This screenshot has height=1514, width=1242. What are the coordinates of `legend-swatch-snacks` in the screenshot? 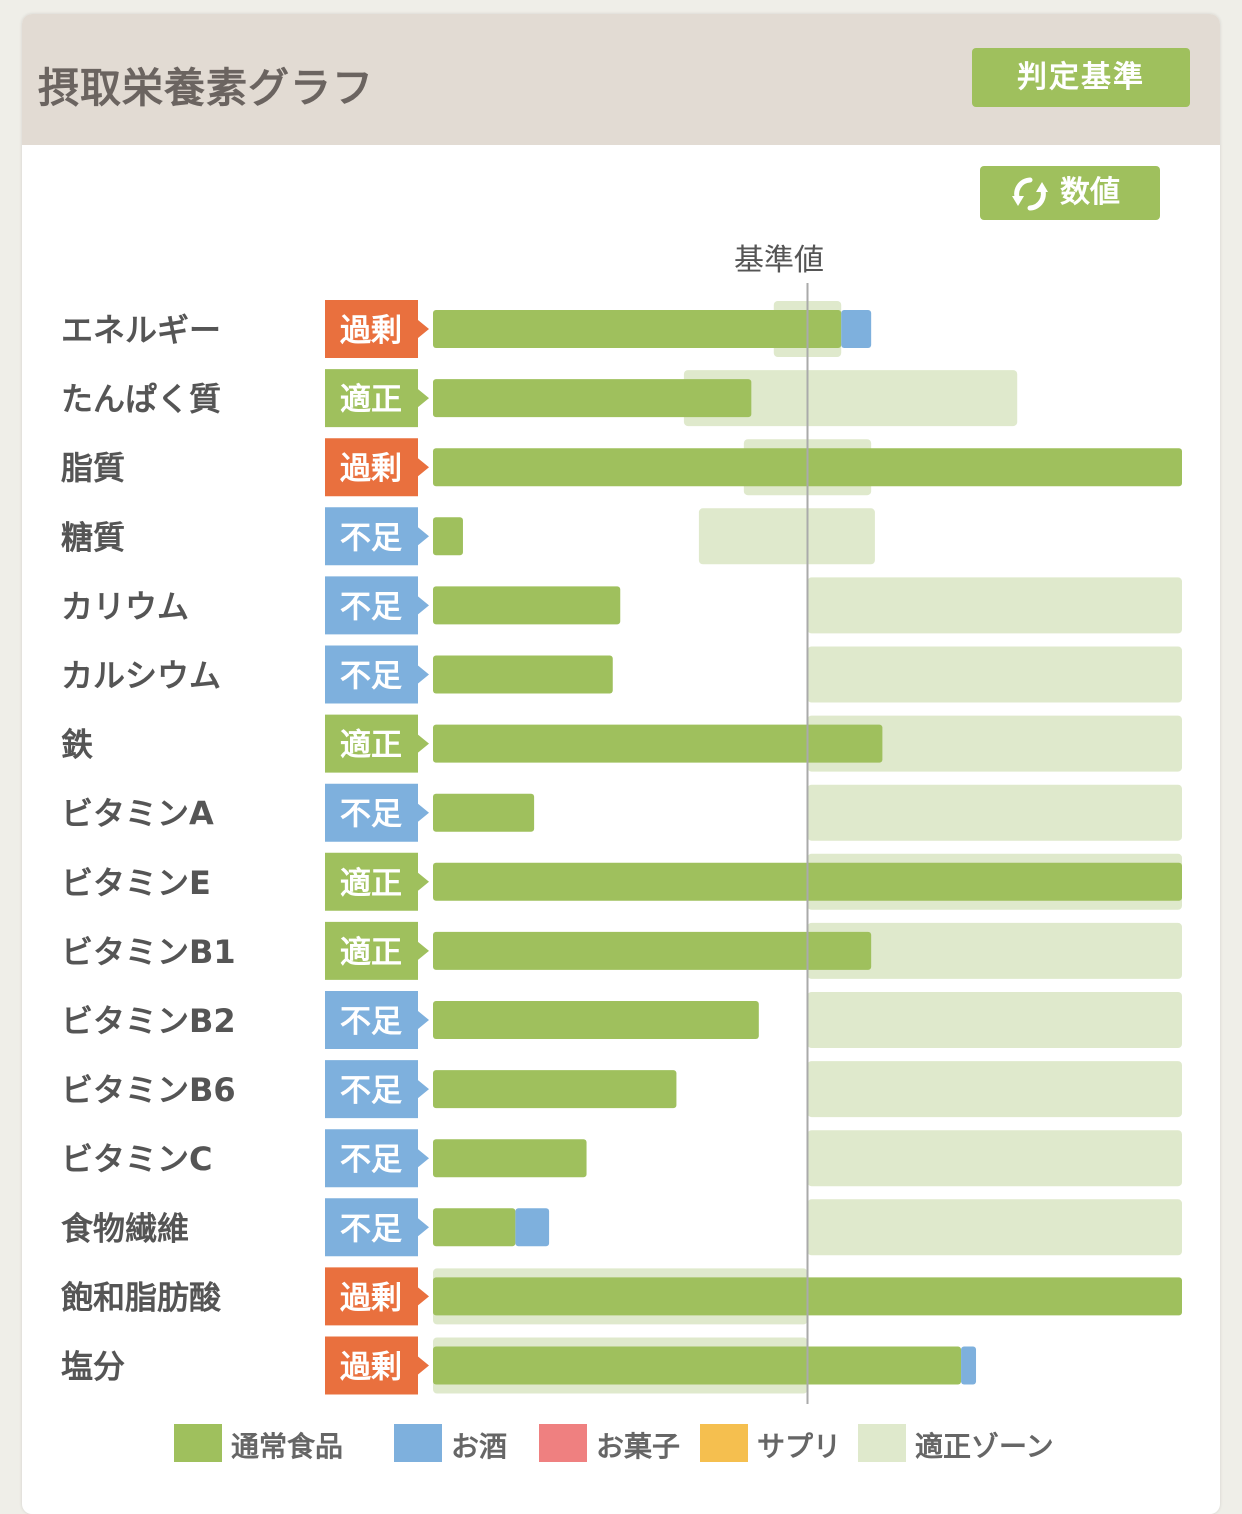 It's located at (563, 1443).